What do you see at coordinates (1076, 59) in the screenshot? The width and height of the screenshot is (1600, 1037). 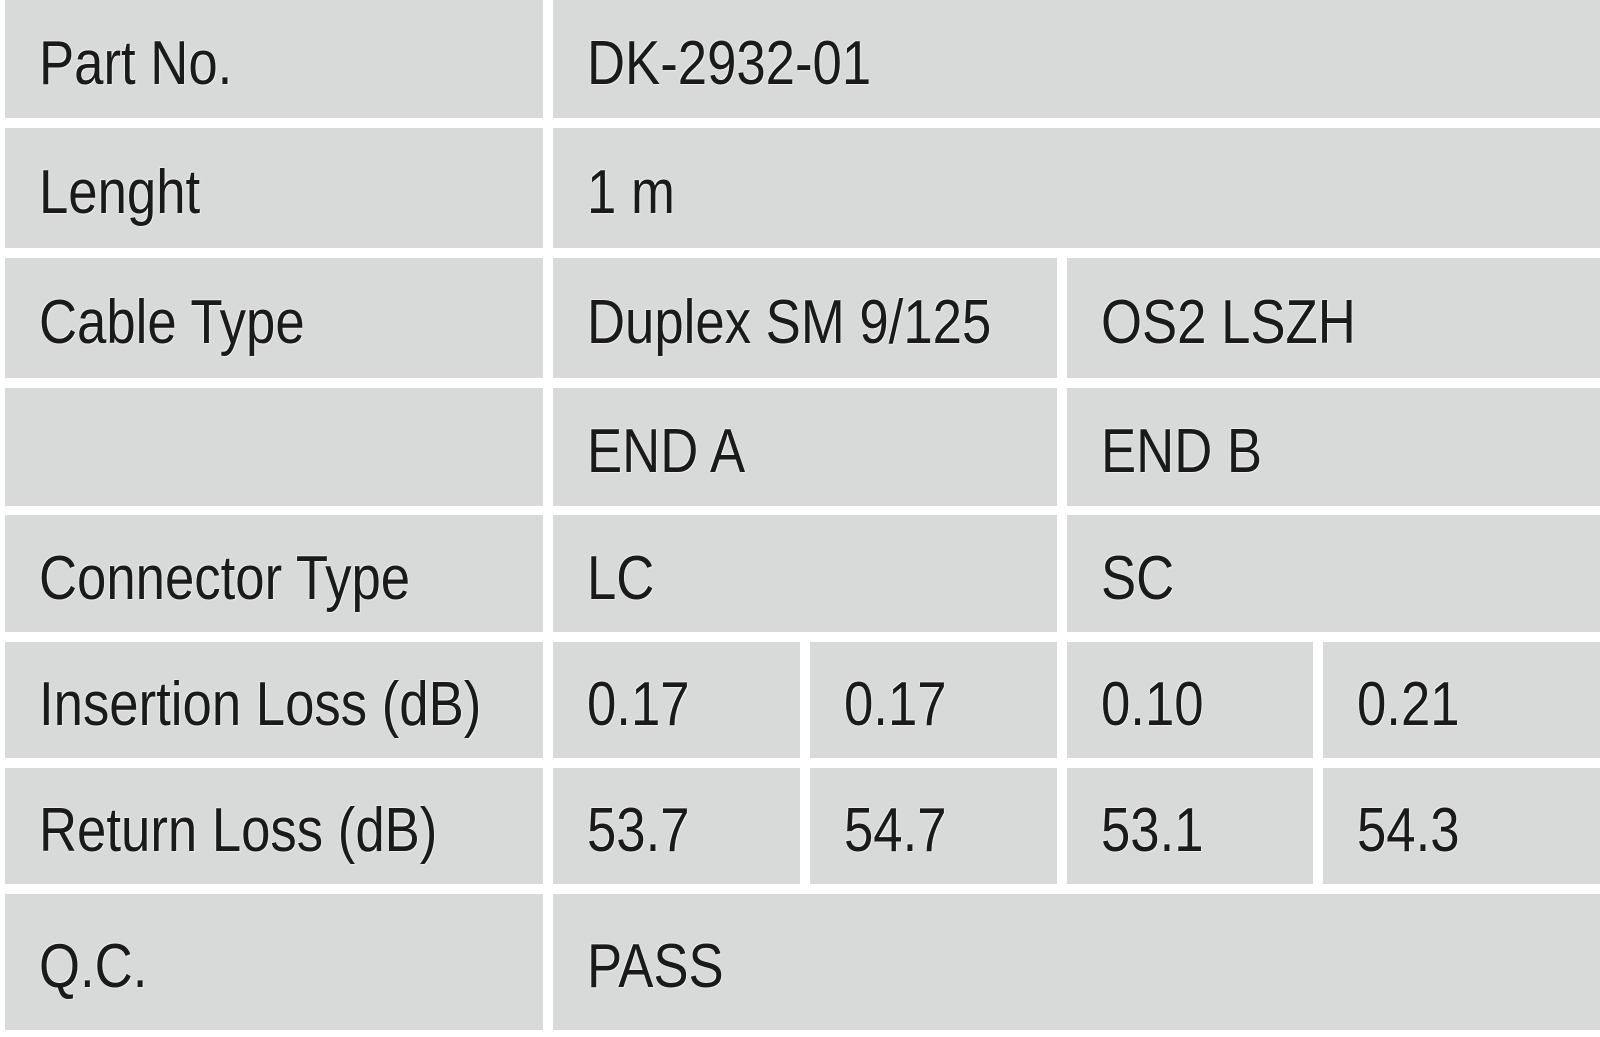 I see `part-no-value-cell: DK-2932-01` at bounding box center [1076, 59].